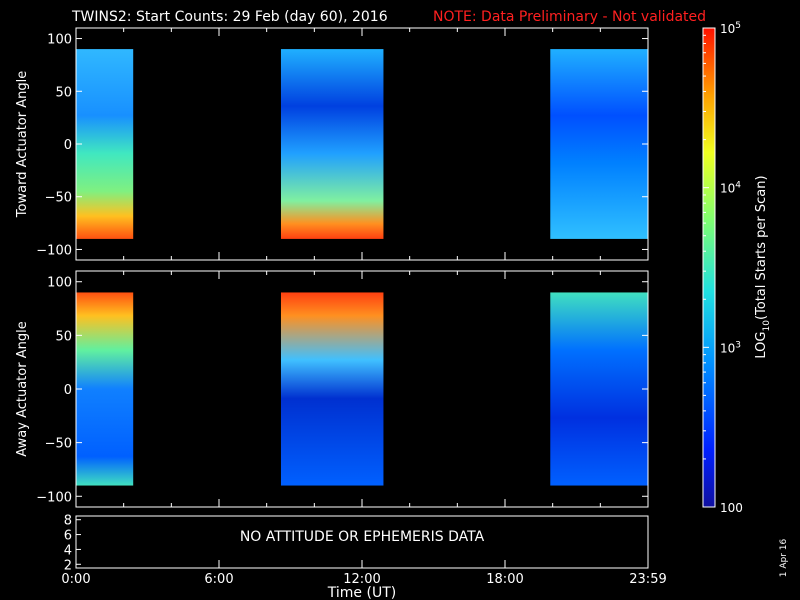 The height and width of the screenshot is (600, 800). Describe the element at coordinates (784, 557) in the screenshot. I see `date-stamp: 1 Apr 16` at that location.